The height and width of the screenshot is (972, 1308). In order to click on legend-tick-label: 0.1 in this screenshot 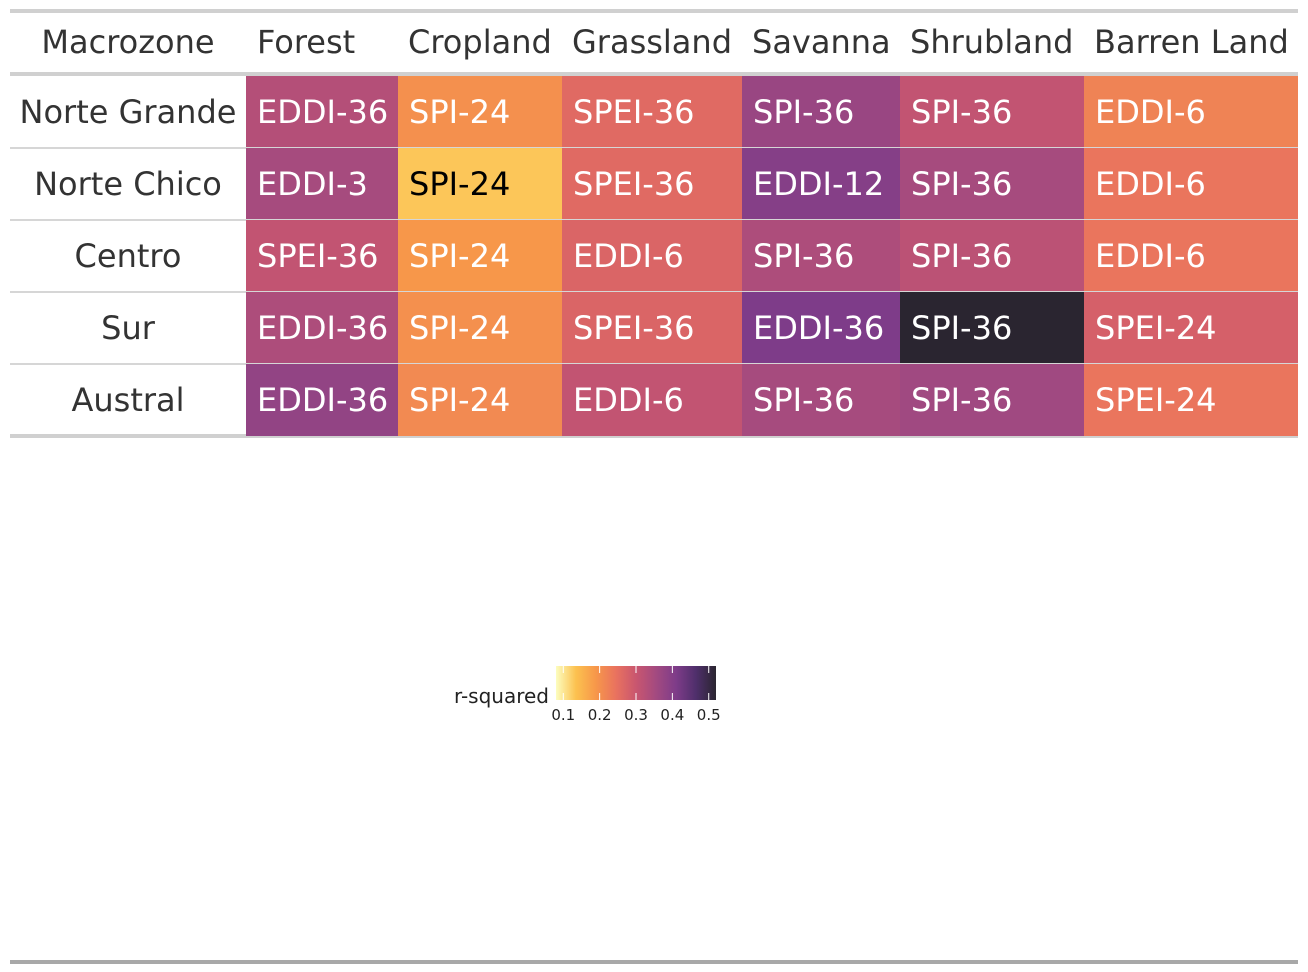, I will do `click(563, 715)`.